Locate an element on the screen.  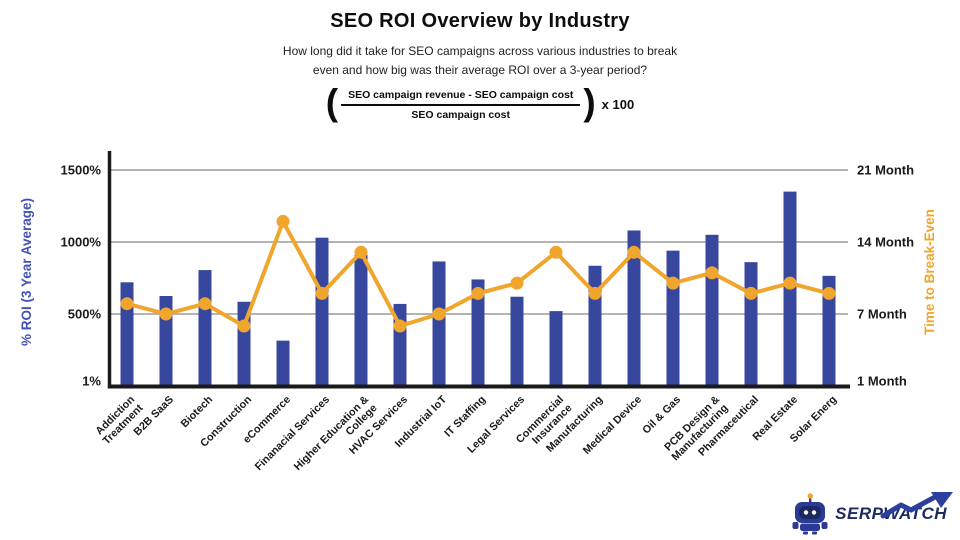
x-axis-label: AddictionTreatment is located at coordinates (119, 420).